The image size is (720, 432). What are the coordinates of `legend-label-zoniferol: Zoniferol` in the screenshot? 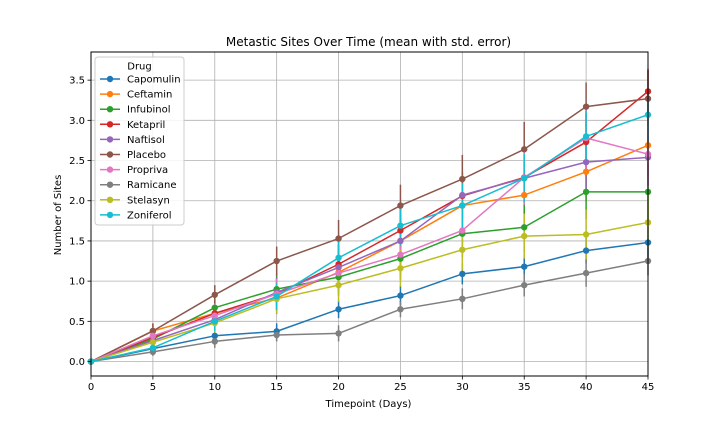 It's located at (149, 215).